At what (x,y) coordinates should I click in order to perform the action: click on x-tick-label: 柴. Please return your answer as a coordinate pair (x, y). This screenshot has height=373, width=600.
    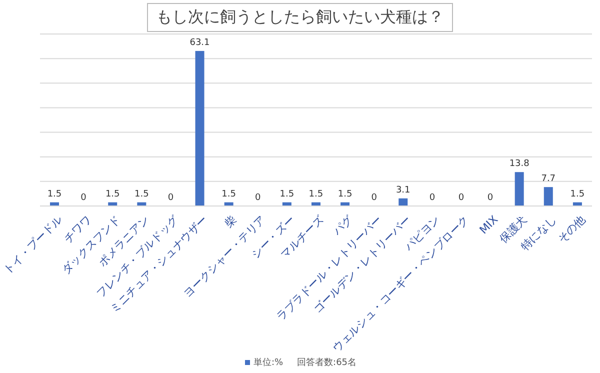
    Looking at the image, I should click on (231, 221).